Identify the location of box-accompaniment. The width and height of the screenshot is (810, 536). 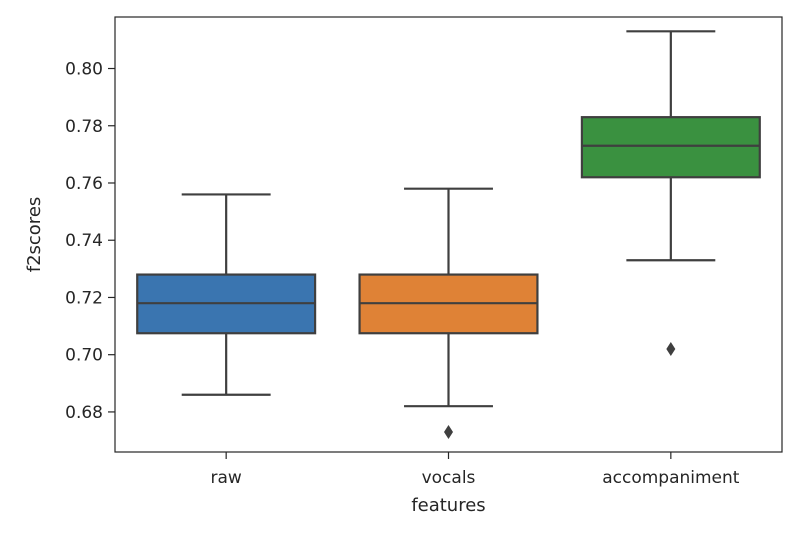
(670, 193).